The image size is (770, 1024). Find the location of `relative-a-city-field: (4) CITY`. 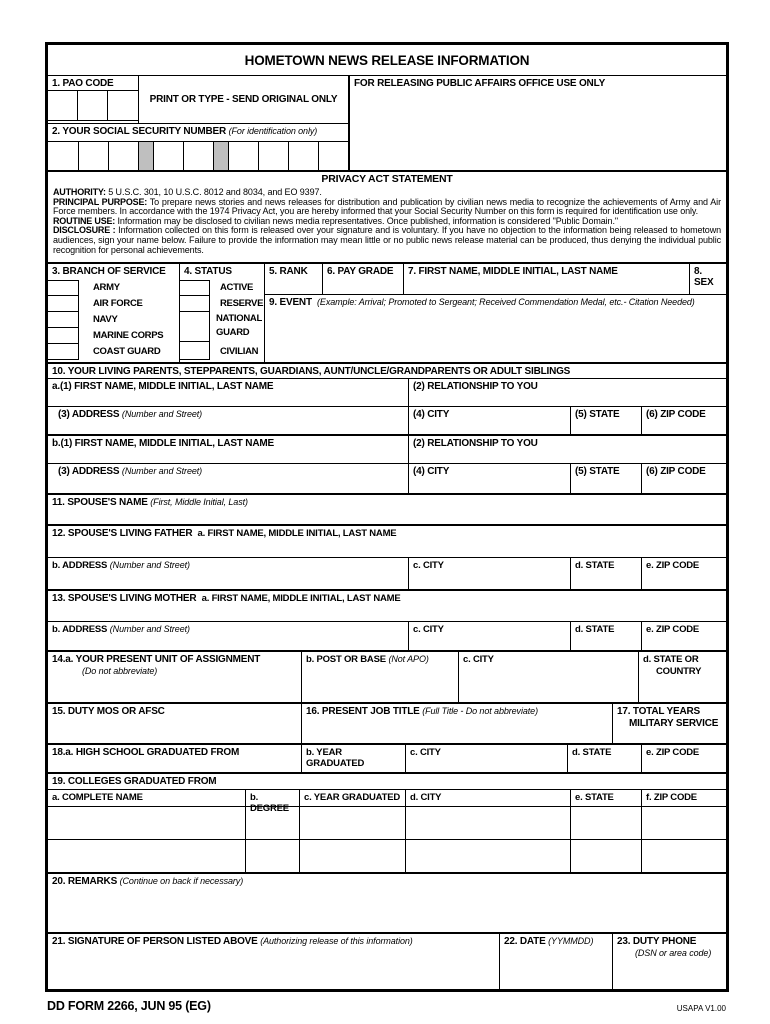

relative-a-city-field: (4) CITY is located at coordinates (489, 420).